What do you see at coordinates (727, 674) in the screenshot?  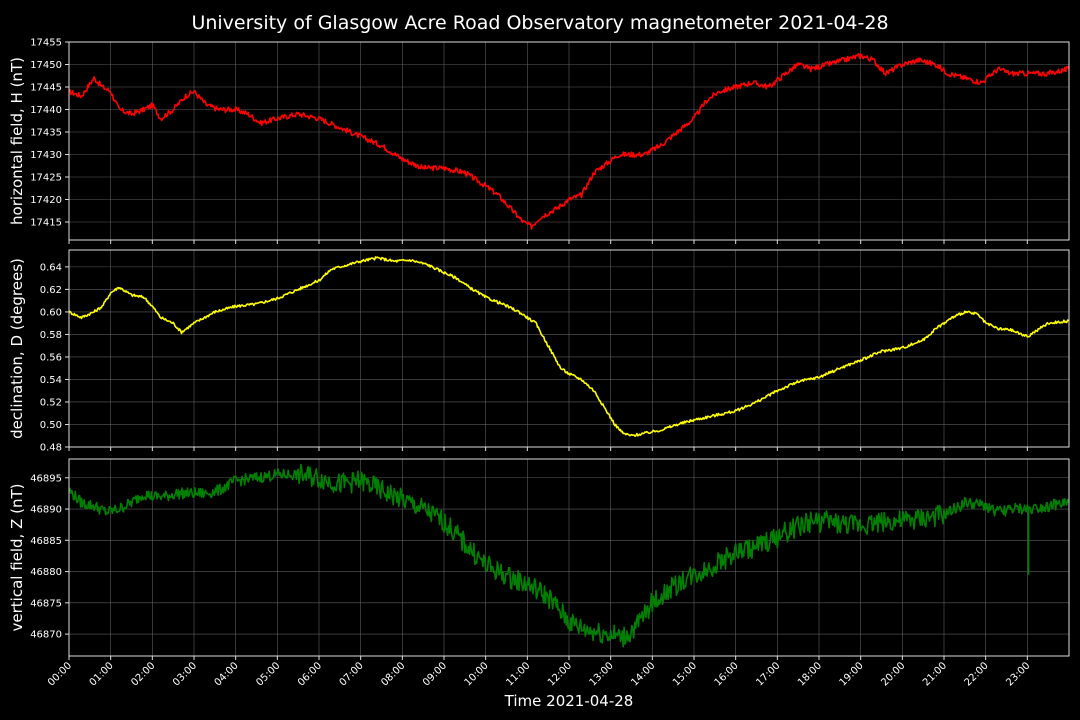 I see `x-tick-label: 16:00` at bounding box center [727, 674].